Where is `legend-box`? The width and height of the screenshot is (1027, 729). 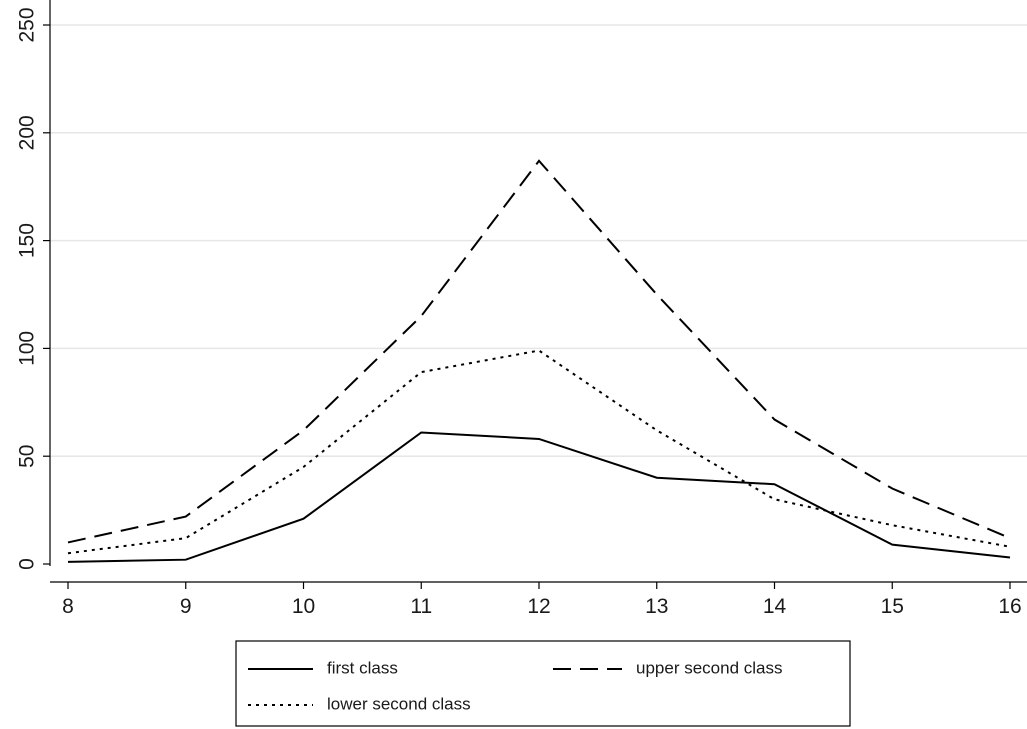
legend-box is located at coordinates (543, 683).